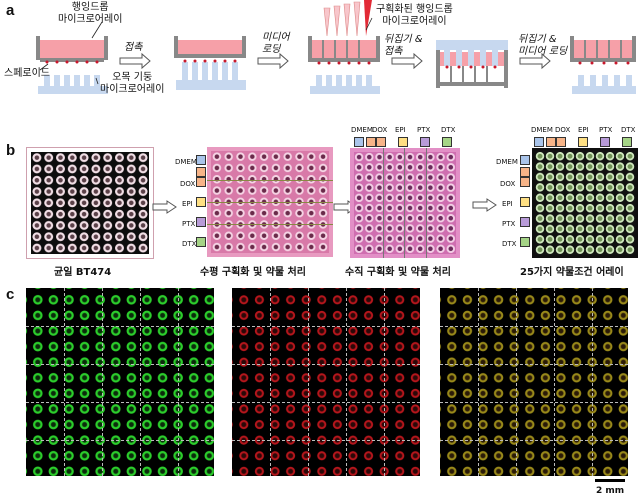  Describe the element at coordinates (628, 130) in the screenshot. I see `drug-label-dtx-g-col: DTX` at that location.